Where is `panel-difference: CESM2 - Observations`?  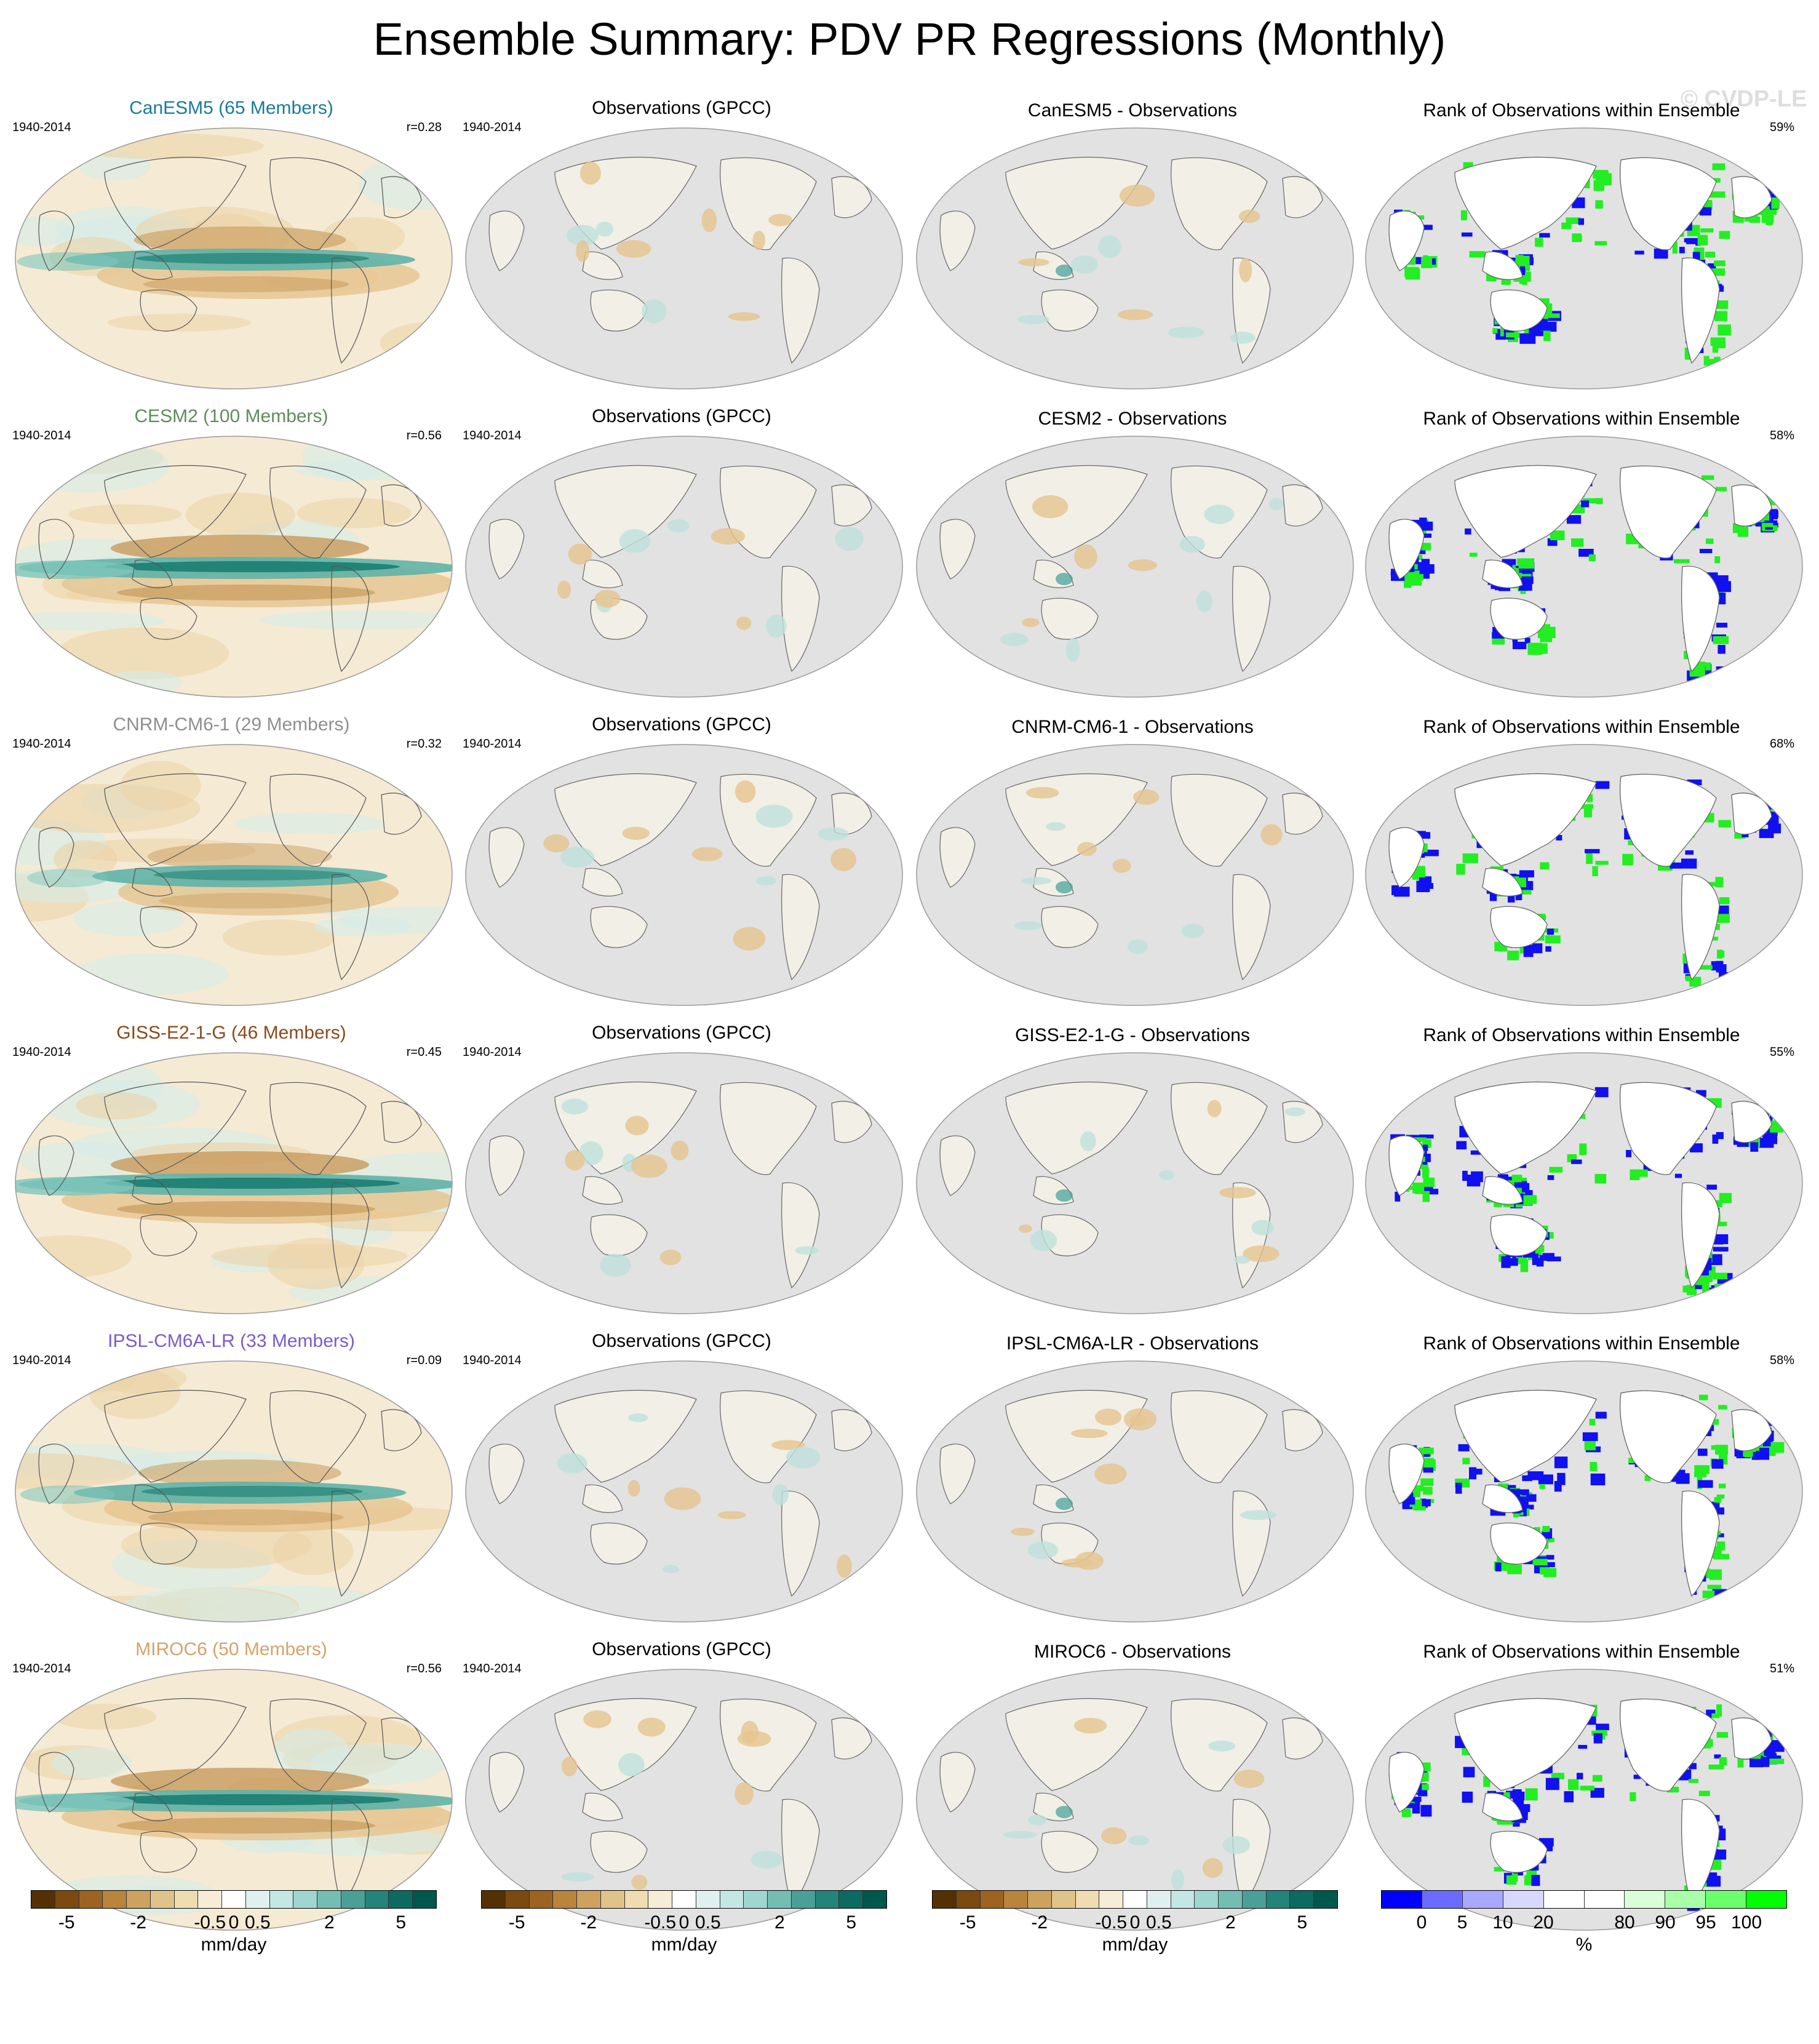
panel-difference: CESM2 - Observations is located at coordinates (1132, 554).